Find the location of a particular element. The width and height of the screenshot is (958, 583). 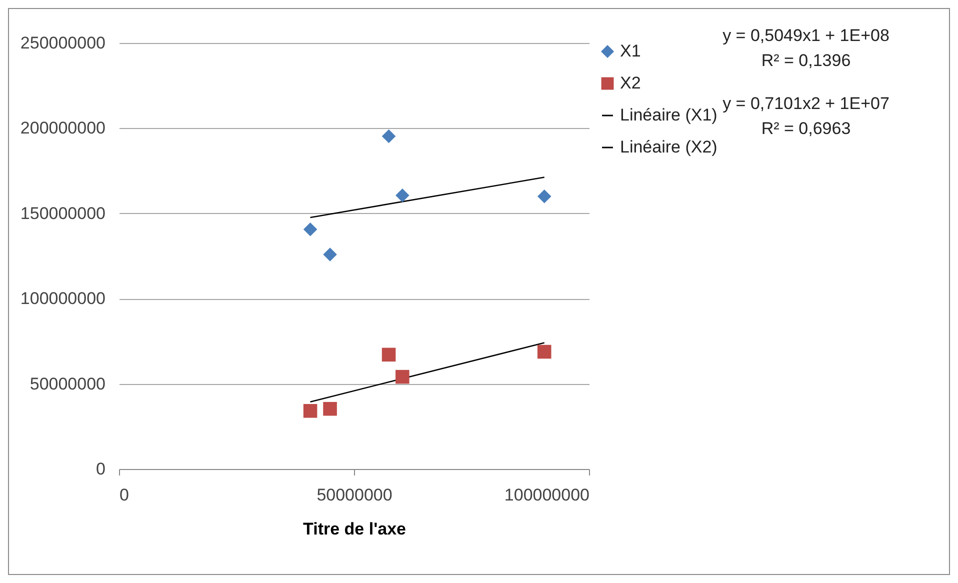

legend-label: X1 is located at coordinates (630, 51).